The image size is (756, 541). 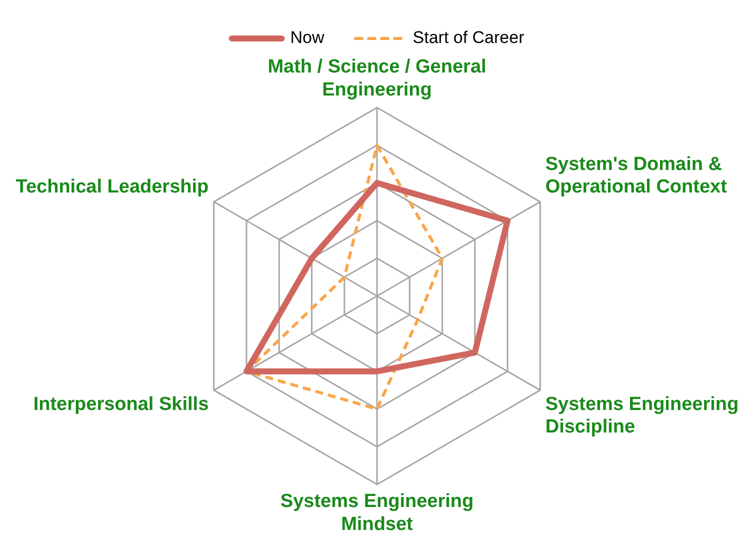 What do you see at coordinates (377, 513) in the screenshot?
I see `spoke-label: Systems Engineering Mindset` at bounding box center [377, 513].